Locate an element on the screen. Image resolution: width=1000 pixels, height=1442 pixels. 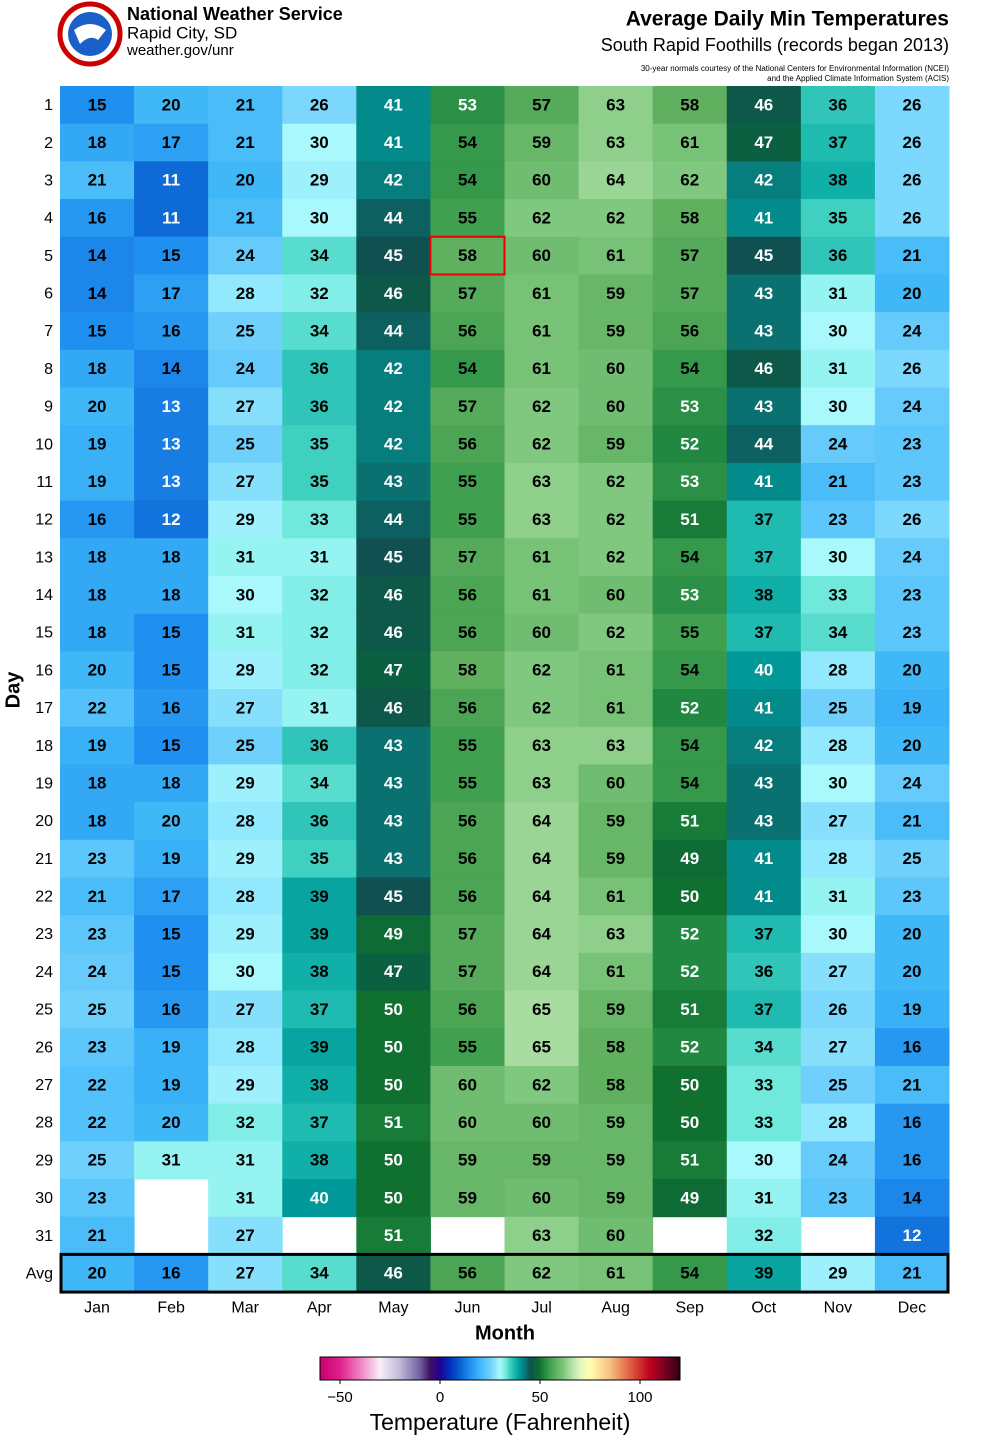
y-tick-label: 1 is located at coordinates (48, 105).